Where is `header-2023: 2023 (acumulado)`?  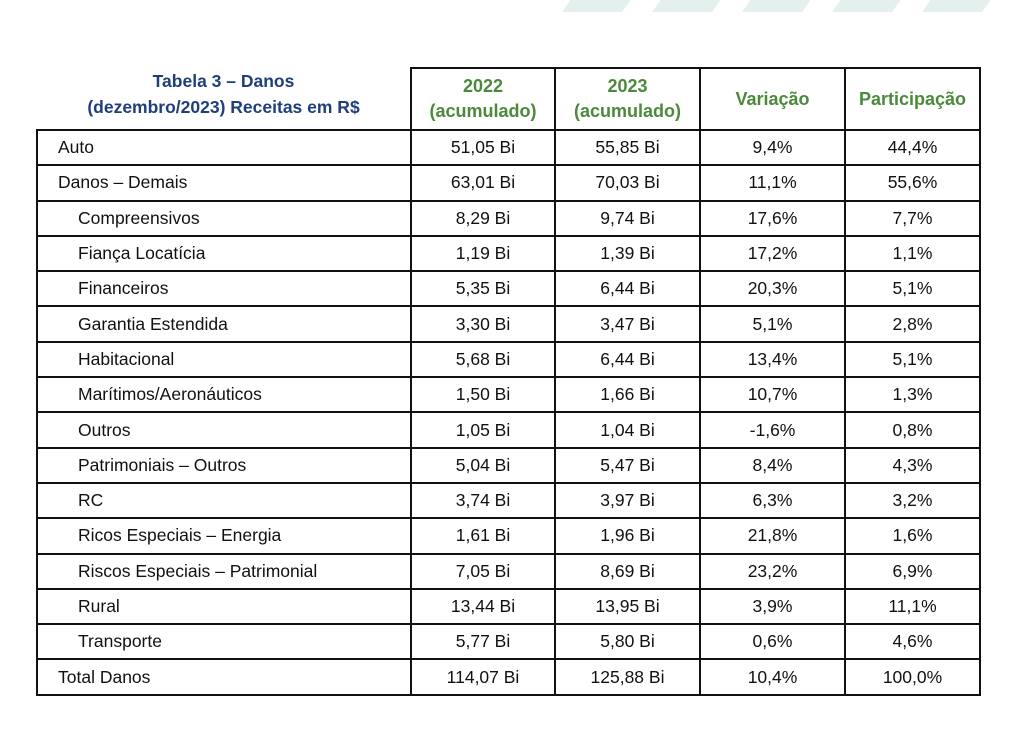
header-2023: 2023 (acumulado) is located at coordinates (627, 99).